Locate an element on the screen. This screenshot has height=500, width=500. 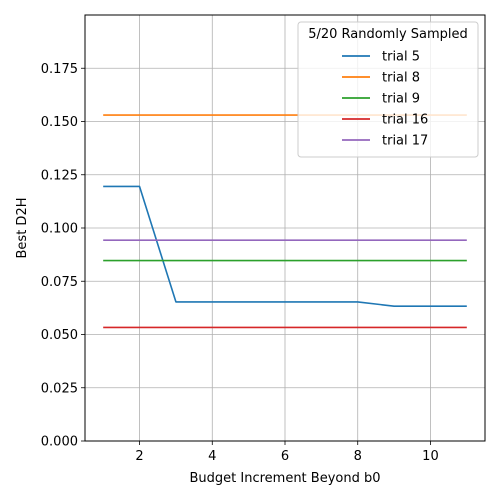
legend-title: 5/20 Randomly Sampled is located at coordinates (388, 34).